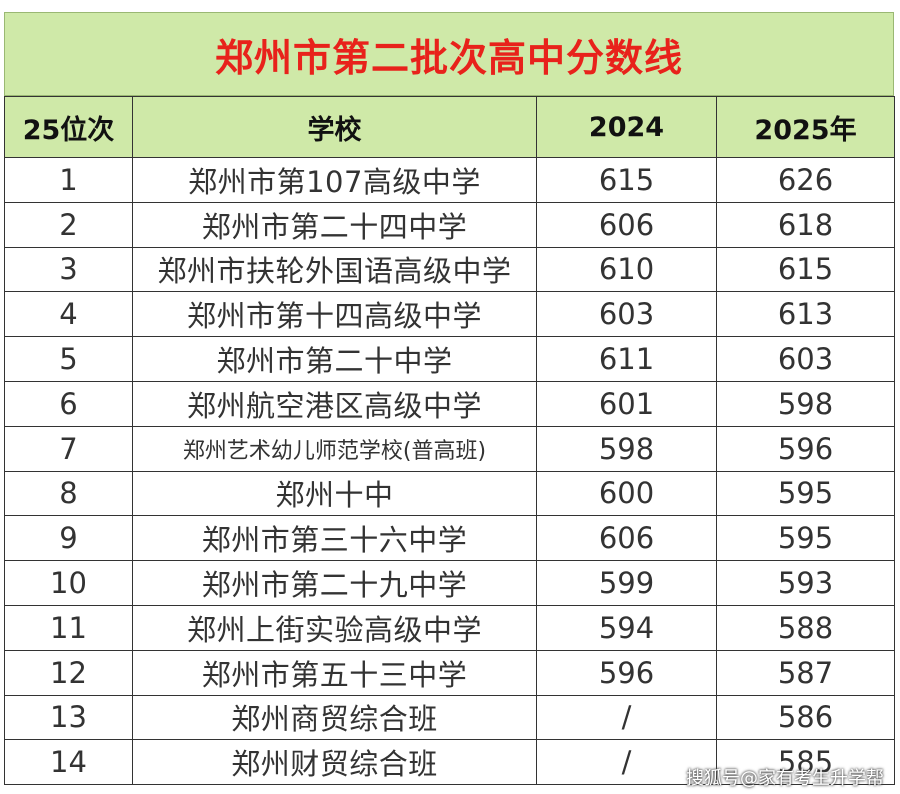 The image size is (900, 794). What do you see at coordinates (68, 224) in the screenshot?
I see `rank-cell: 2` at bounding box center [68, 224].